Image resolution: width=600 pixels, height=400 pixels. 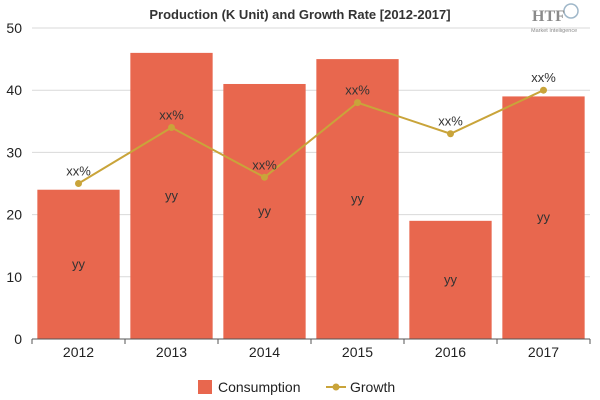 What do you see at coordinates (548, 16) in the screenshot?
I see `logo-text: HTF` at bounding box center [548, 16].